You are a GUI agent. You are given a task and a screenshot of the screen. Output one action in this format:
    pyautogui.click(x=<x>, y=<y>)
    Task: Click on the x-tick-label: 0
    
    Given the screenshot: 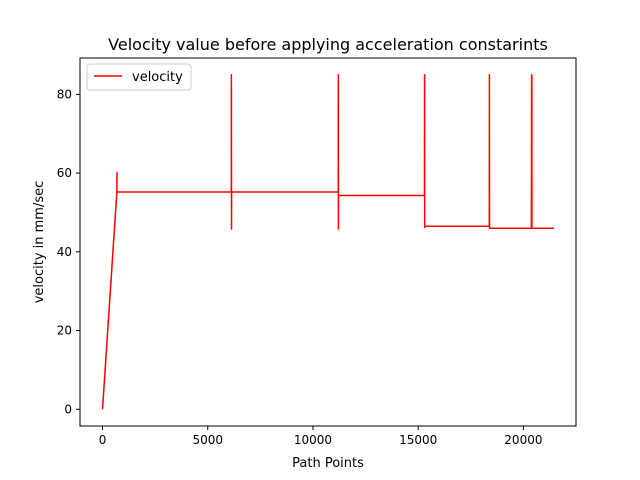 What is the action you would take?
    pyautogui.click(x=103, y=440)
    